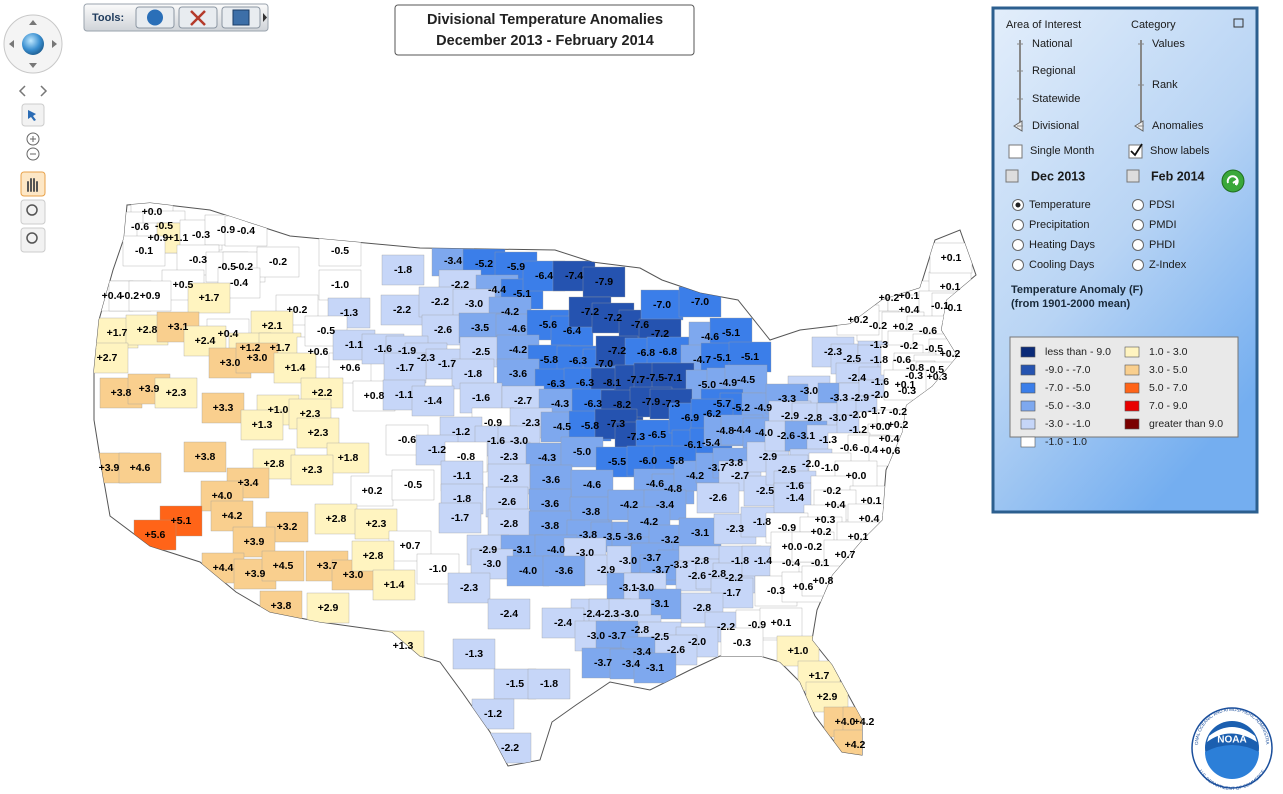 The width and height of the screenshot is (1283, 794). Describe the element at coordinates (1062, 151) in the screenshot. I see `single-month-label: Single Month` at that location.